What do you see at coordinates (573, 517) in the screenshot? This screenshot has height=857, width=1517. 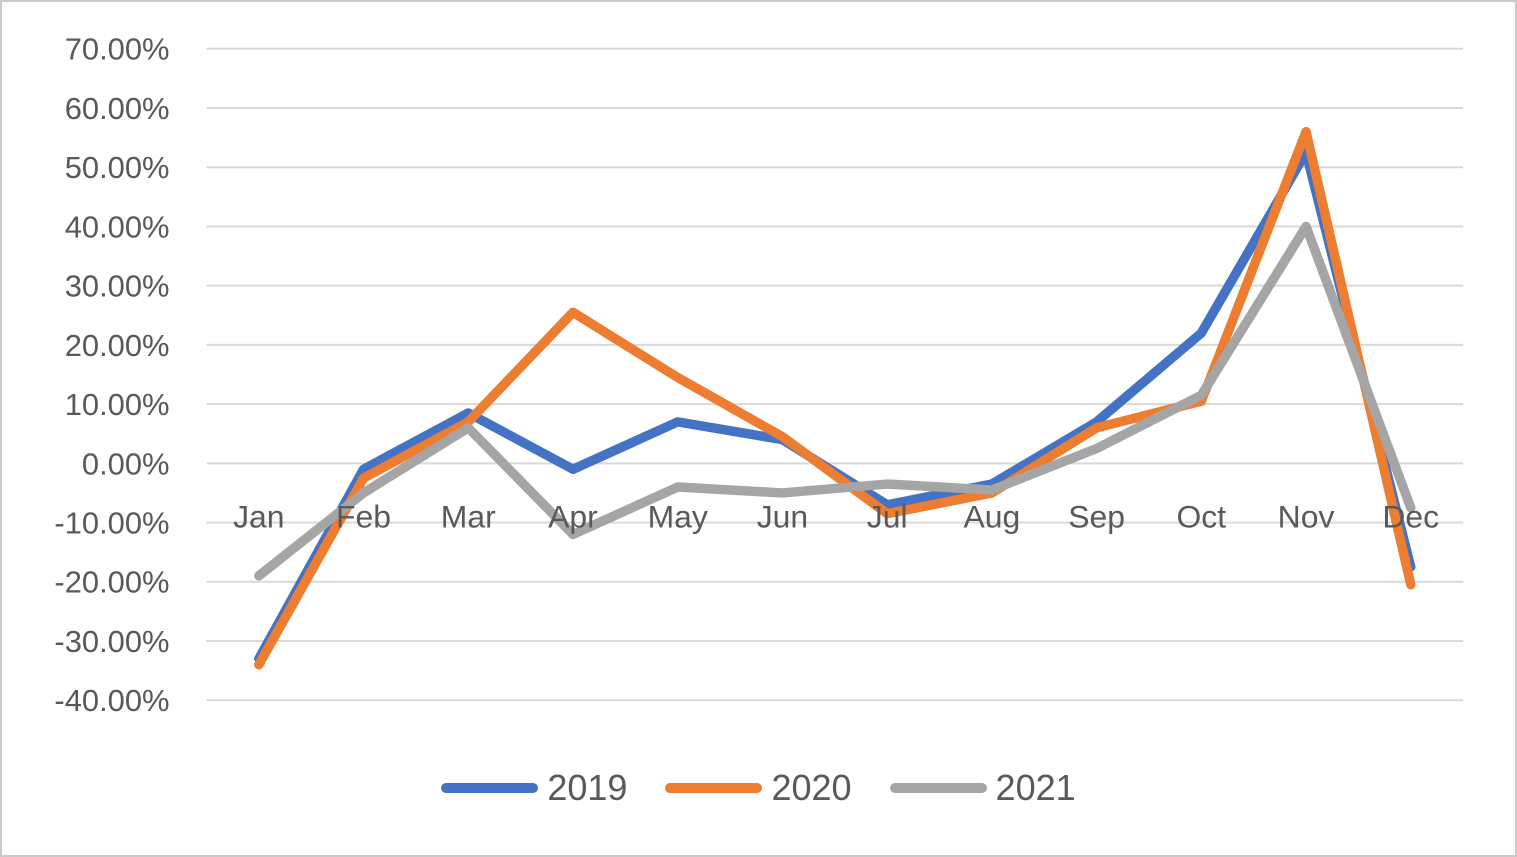 I see `x-tick-label-Apr: Apr` at bounding box center [573, 517].